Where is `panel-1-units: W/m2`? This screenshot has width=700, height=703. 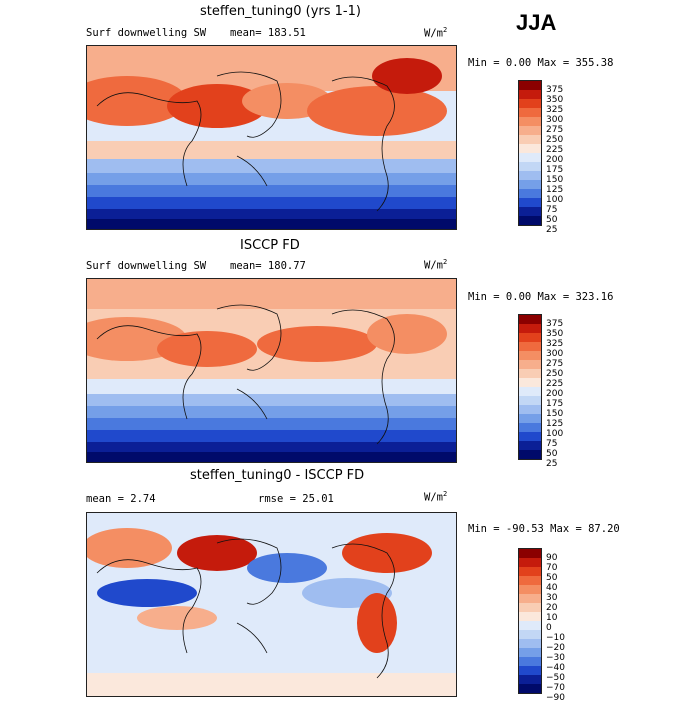
panel-1-units: W/m2 is located at coordinates (436, 33).